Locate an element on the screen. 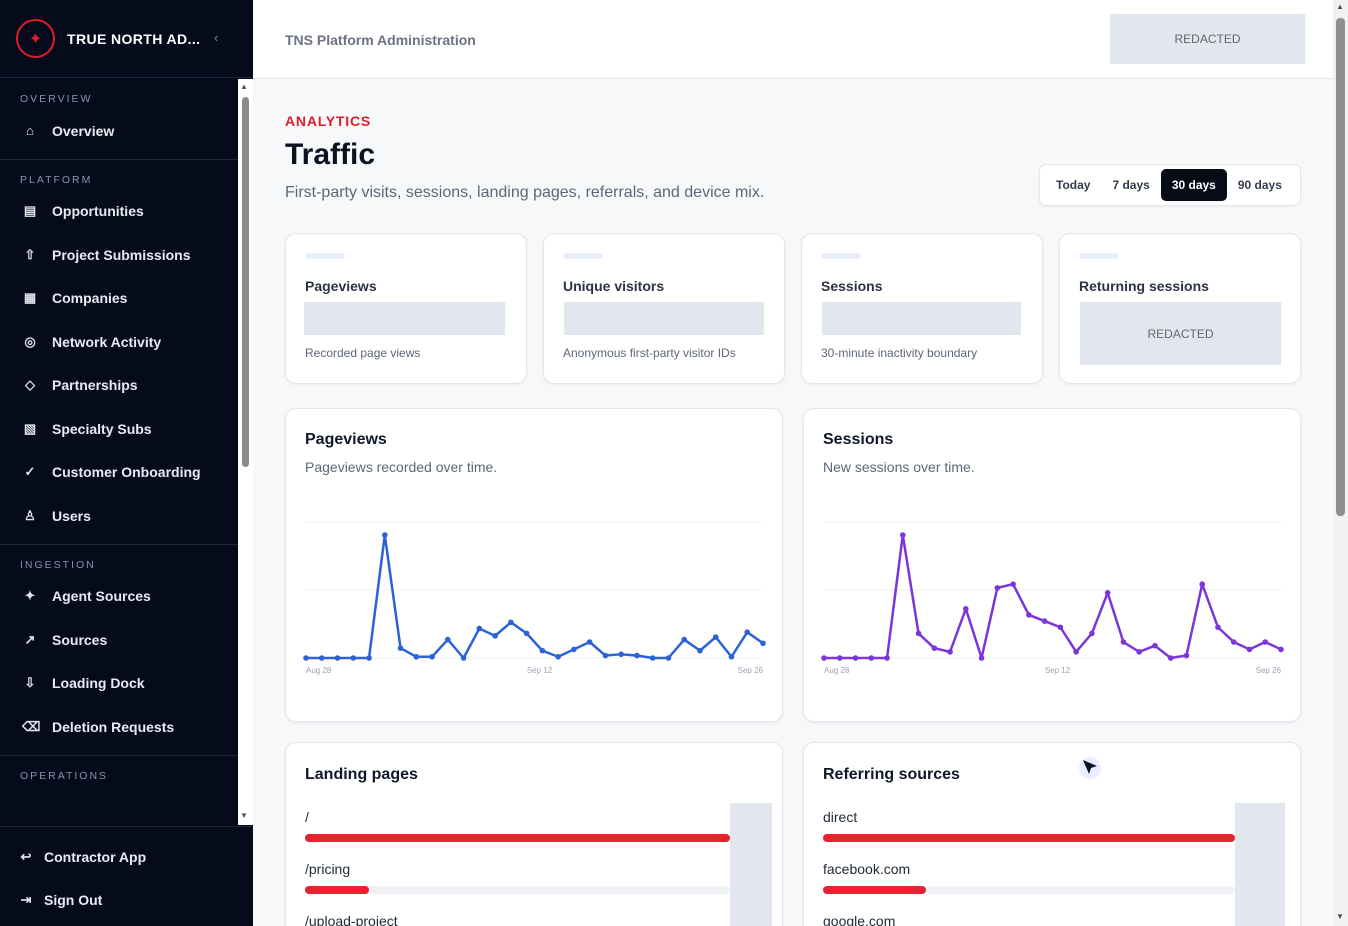 Image resolution: width=1348 pixels, height=926 pixels. sidebar-item-users: ♙ Users is located at coordinates (119, 516).